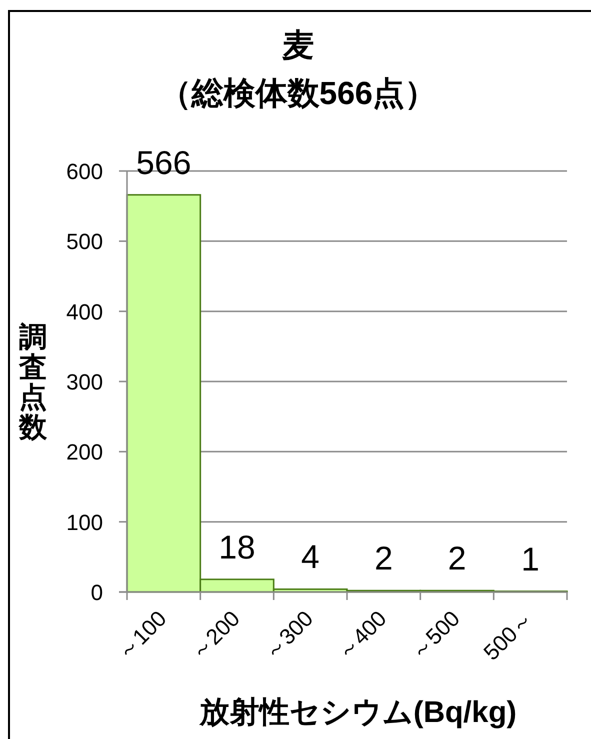 The height and width of the screenshot is (739, 591). Describe the element at coordinates (362, 636) in the screenshot. I see `x-tick-label: ～400` at that location.